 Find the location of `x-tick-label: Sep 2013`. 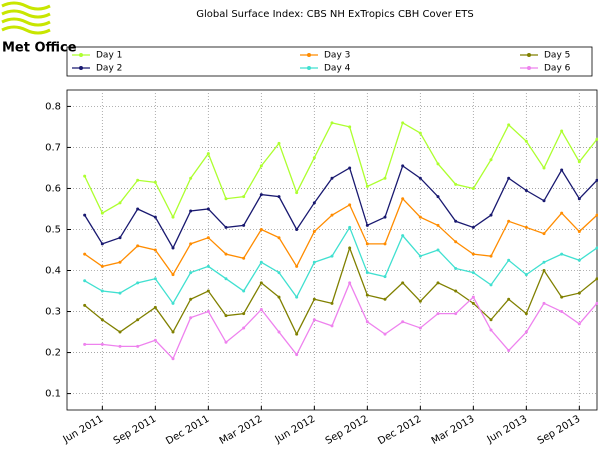

x-tick-label: Sep 2013 is located at coordinates (559, 430).